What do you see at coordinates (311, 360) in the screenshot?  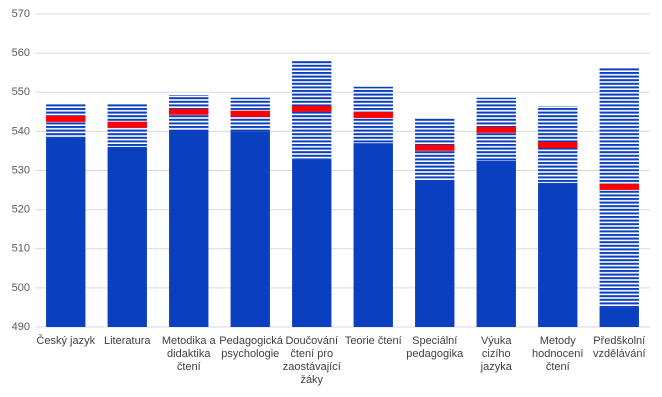 I see `x-tick-label: Doučování čtení pro zaostávající žáky` at bounding box center [311, 360].